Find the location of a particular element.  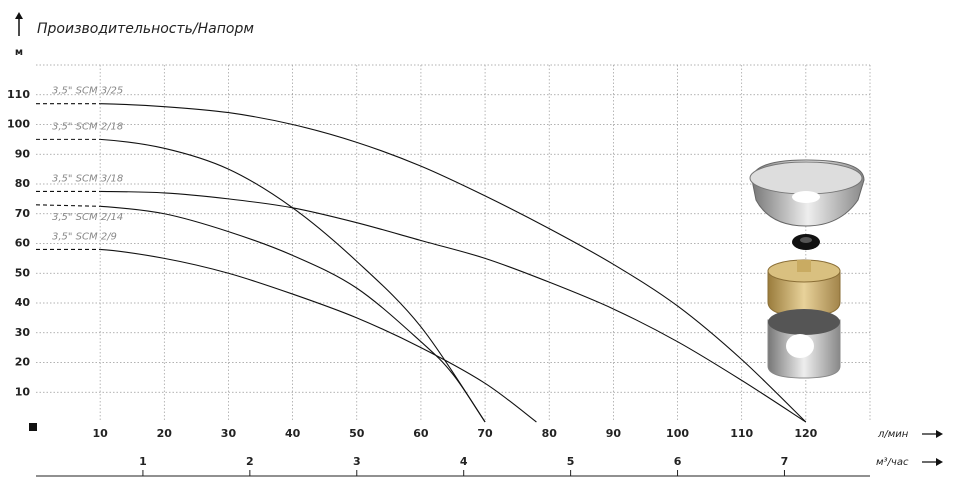

series-label: 3,5" SCM 3/25 is located at coordinates (87, 91).